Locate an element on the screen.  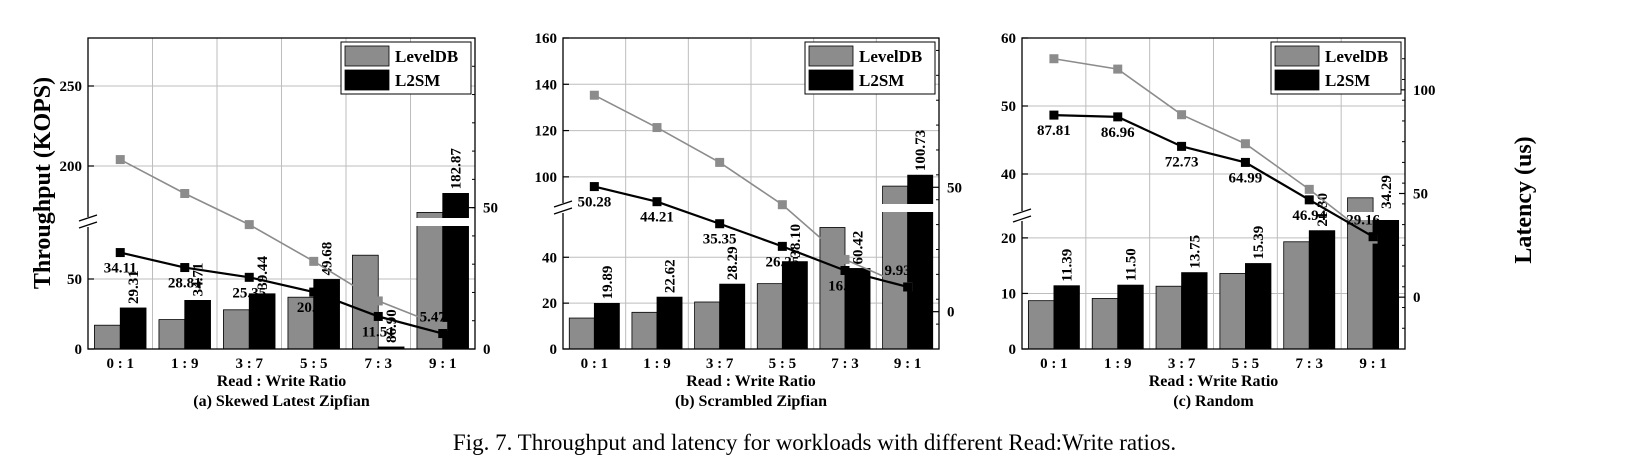
throughput-tick-label: 20 is located at coordinates (1008, 239).